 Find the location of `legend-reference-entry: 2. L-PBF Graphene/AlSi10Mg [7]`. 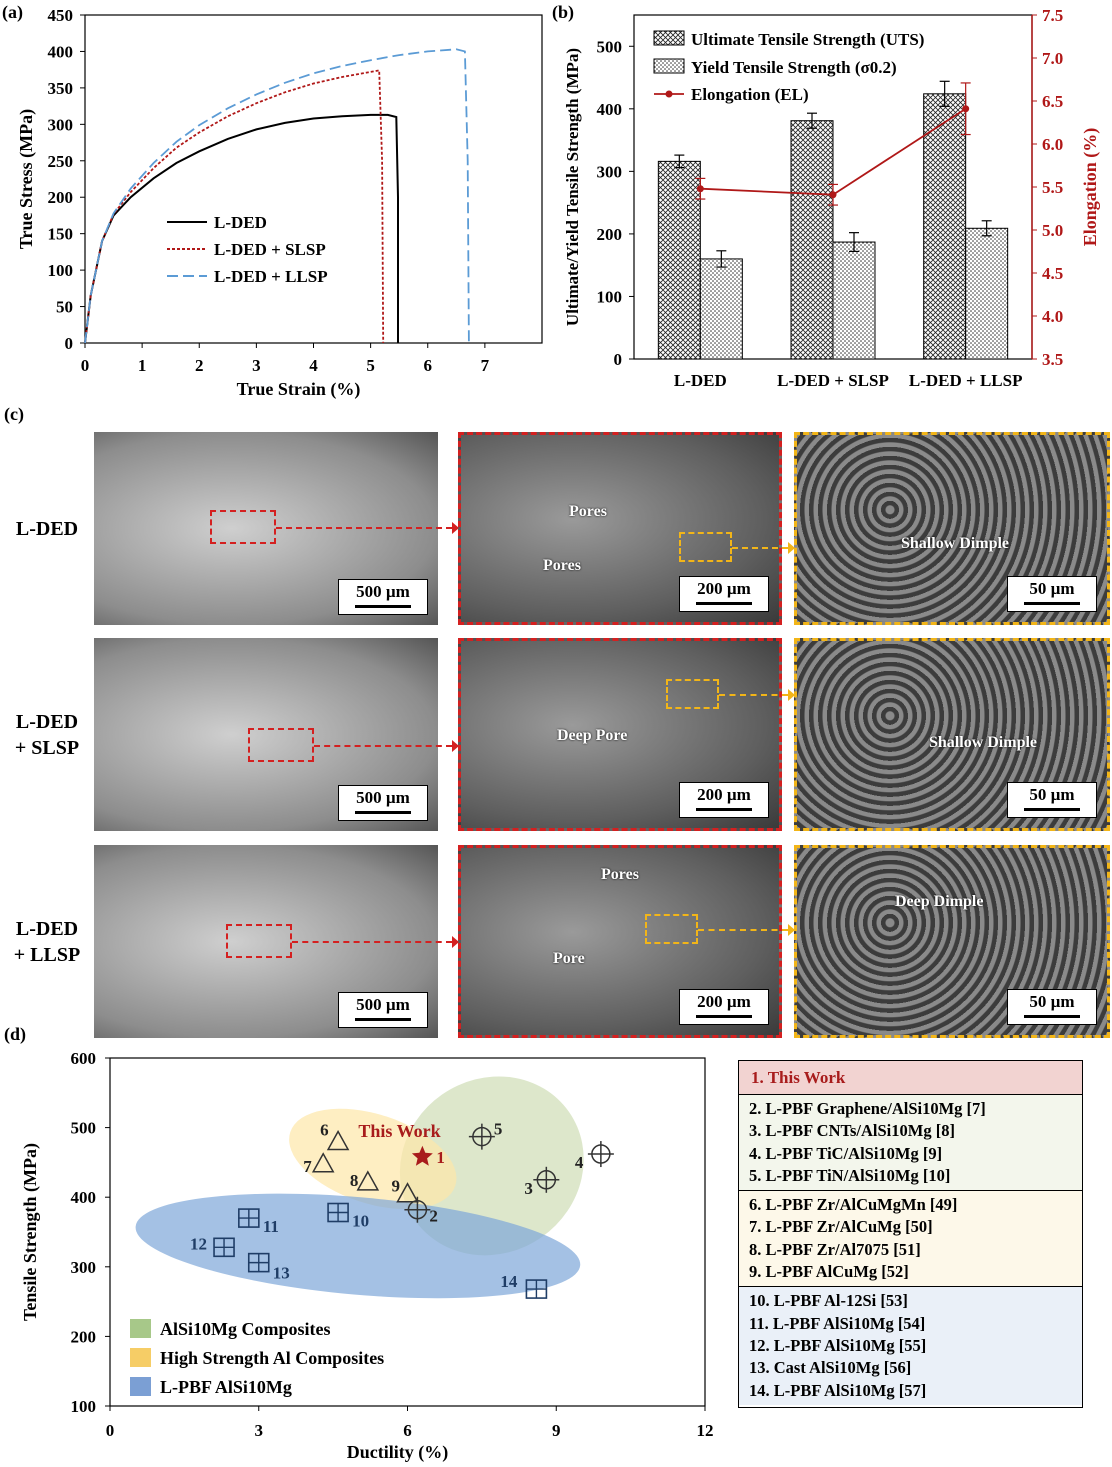

legend-reference-entry: 2. L-PBF Graphene/AlSi10Mg [7] is located at coordinates (867, 1108).